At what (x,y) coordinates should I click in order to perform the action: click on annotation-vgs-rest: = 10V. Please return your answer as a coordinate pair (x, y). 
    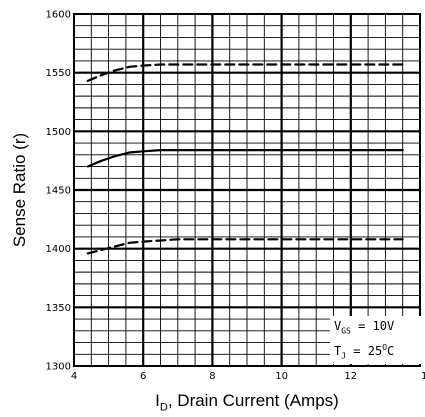
    Looking at the image, I should click on (372, 326).